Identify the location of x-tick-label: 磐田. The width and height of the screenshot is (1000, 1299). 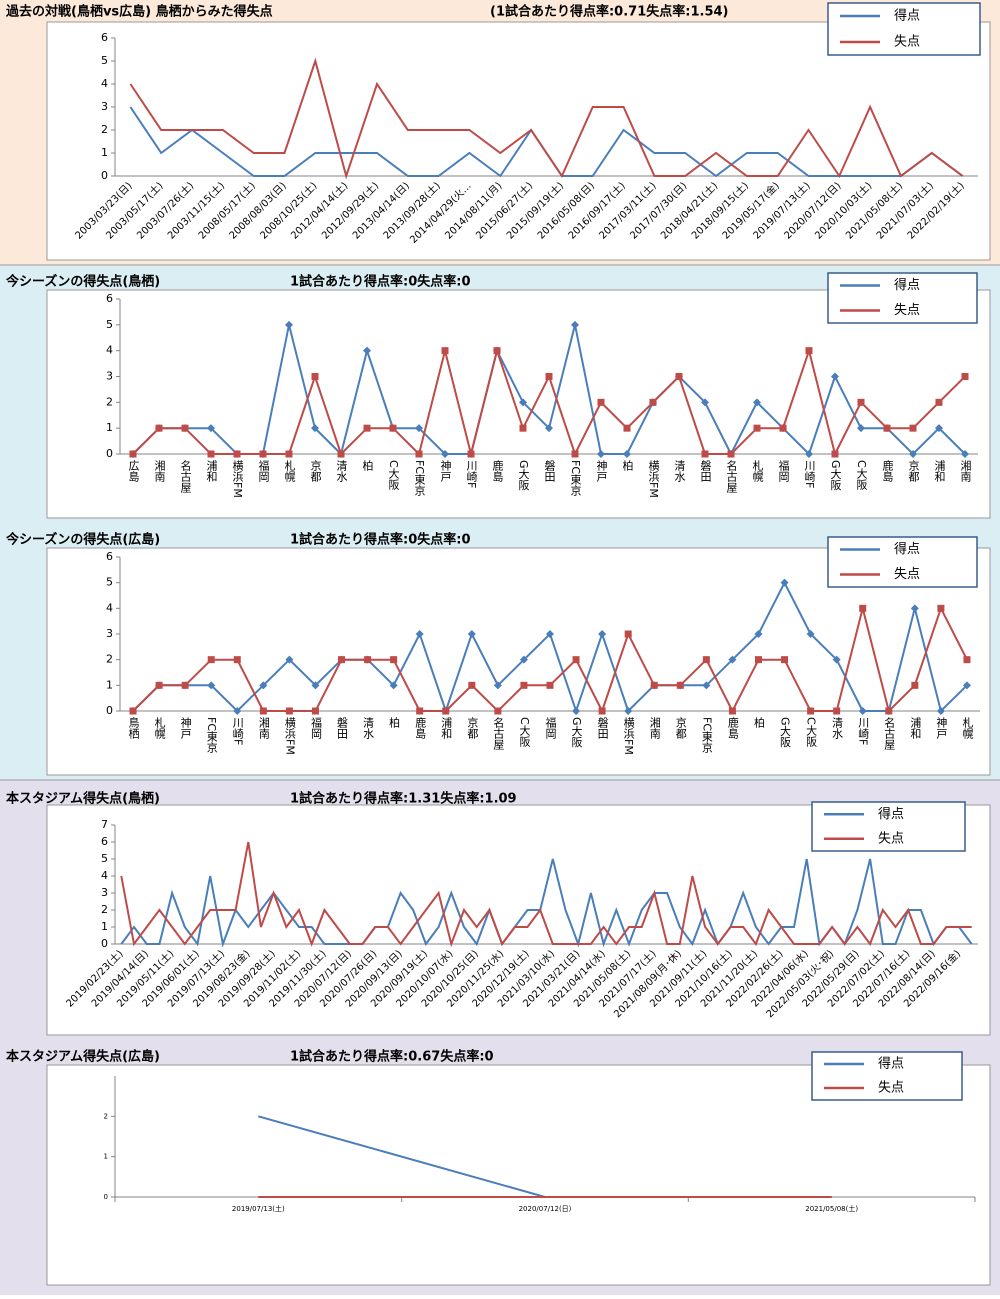
(549, 470).